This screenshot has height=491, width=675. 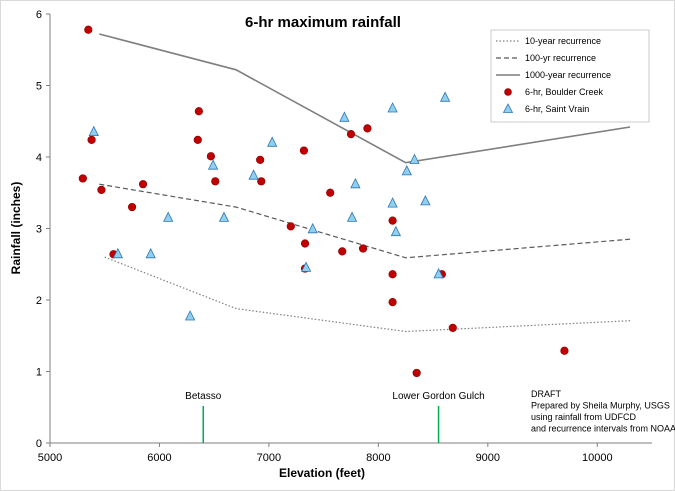 What do you see at coordinates (322, 473) in the screenshot?
I see `x-axis-title: Elevation (feet)` at bounding box center [322, 473].